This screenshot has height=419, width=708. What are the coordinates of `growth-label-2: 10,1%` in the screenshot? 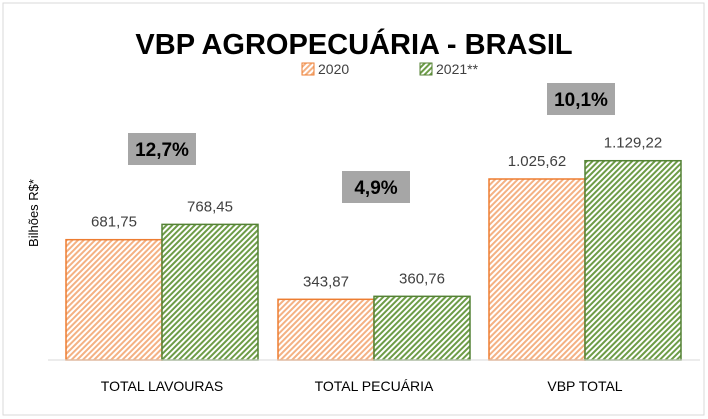 It's located at (581, 100).